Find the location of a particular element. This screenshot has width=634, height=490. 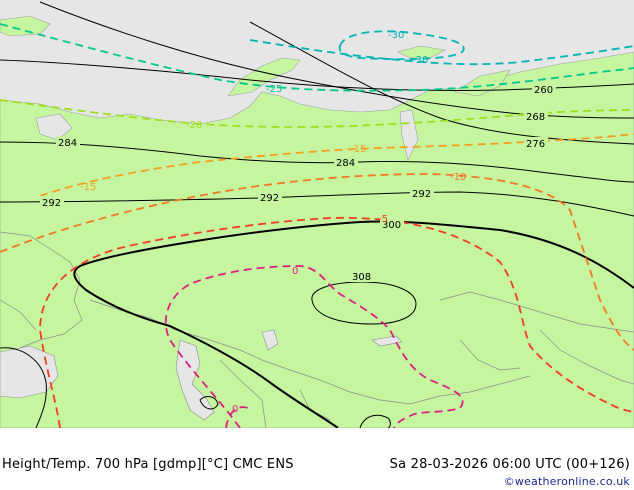

temp-label-minus15-west: -15 is located at coordinates (88, 187).